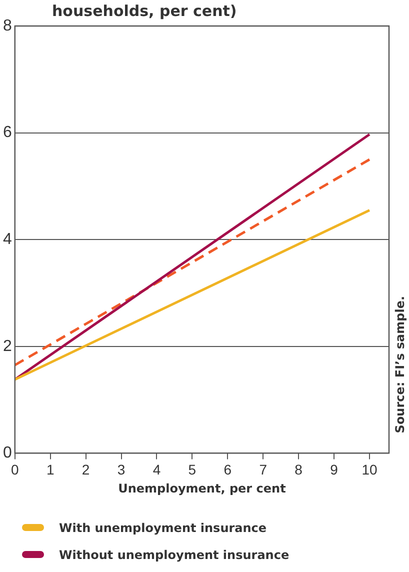 This screenshot has height=572, width=409. I want to click on source-note: Source: FI’s sample., so click(400, 365).